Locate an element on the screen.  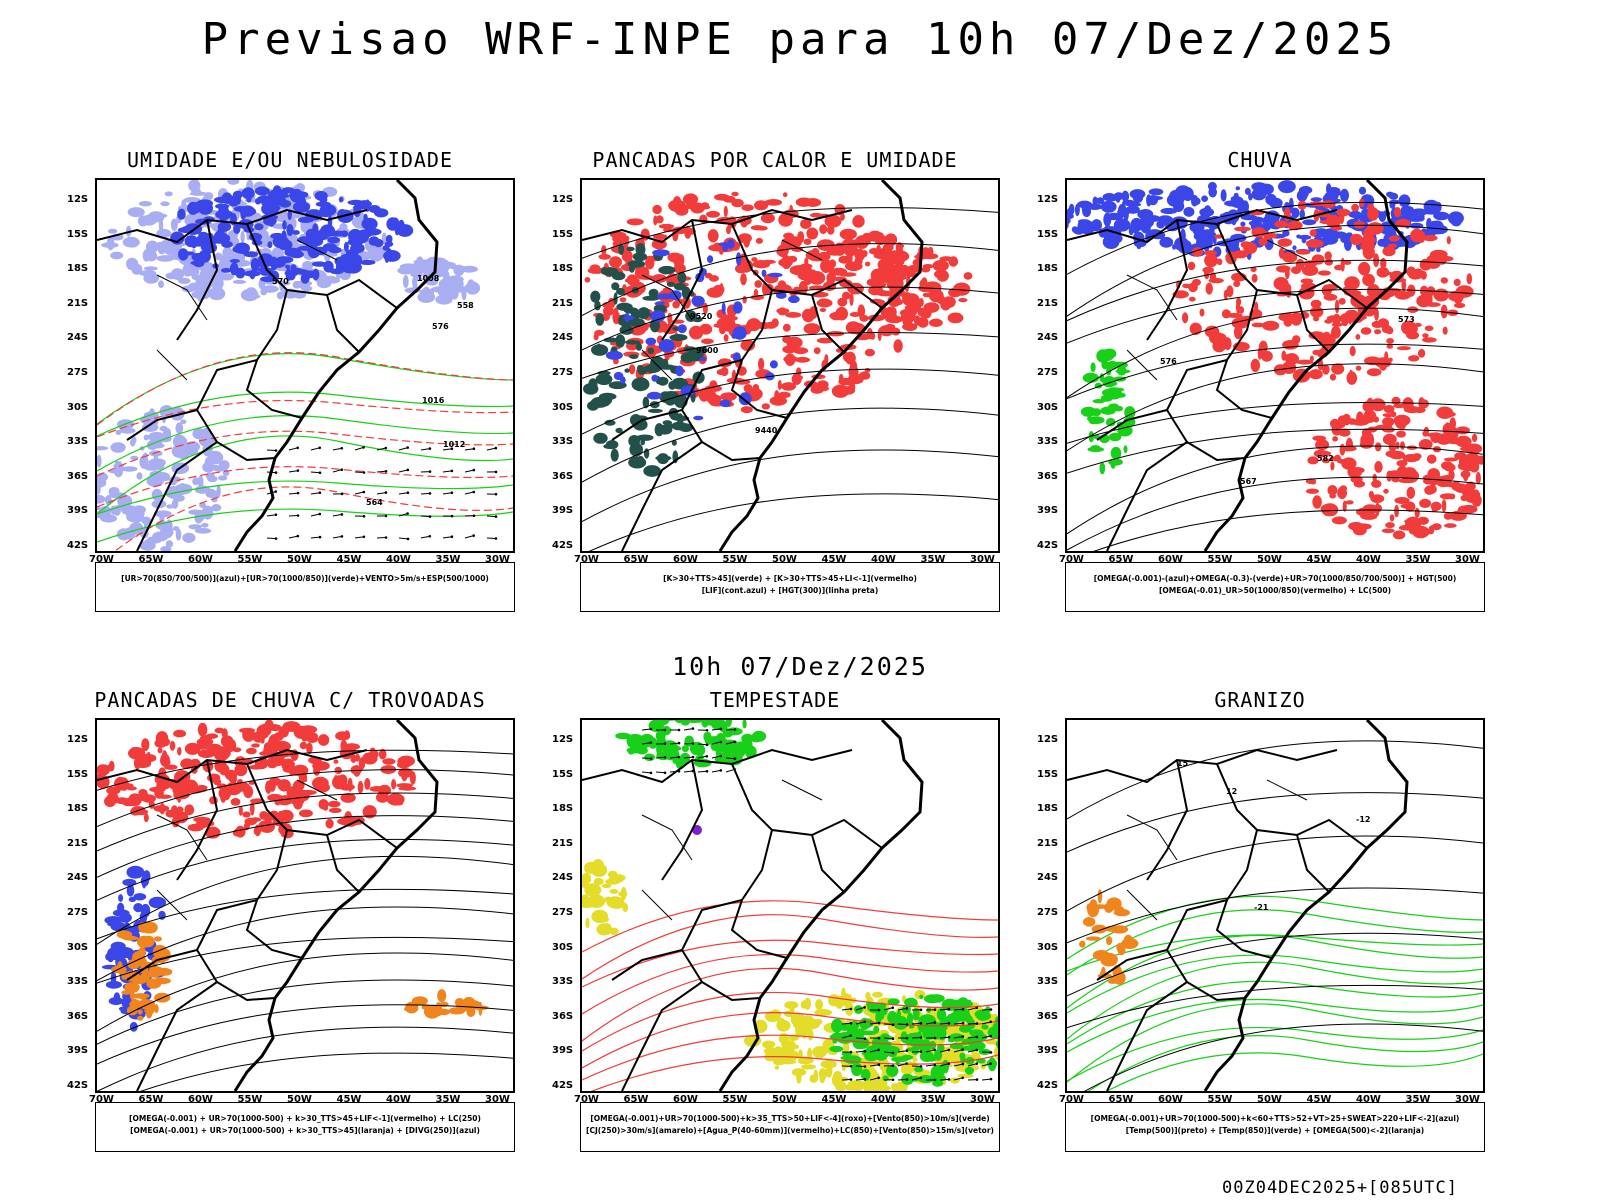
contour-label: -12 is located at coordinates (1363, 819).